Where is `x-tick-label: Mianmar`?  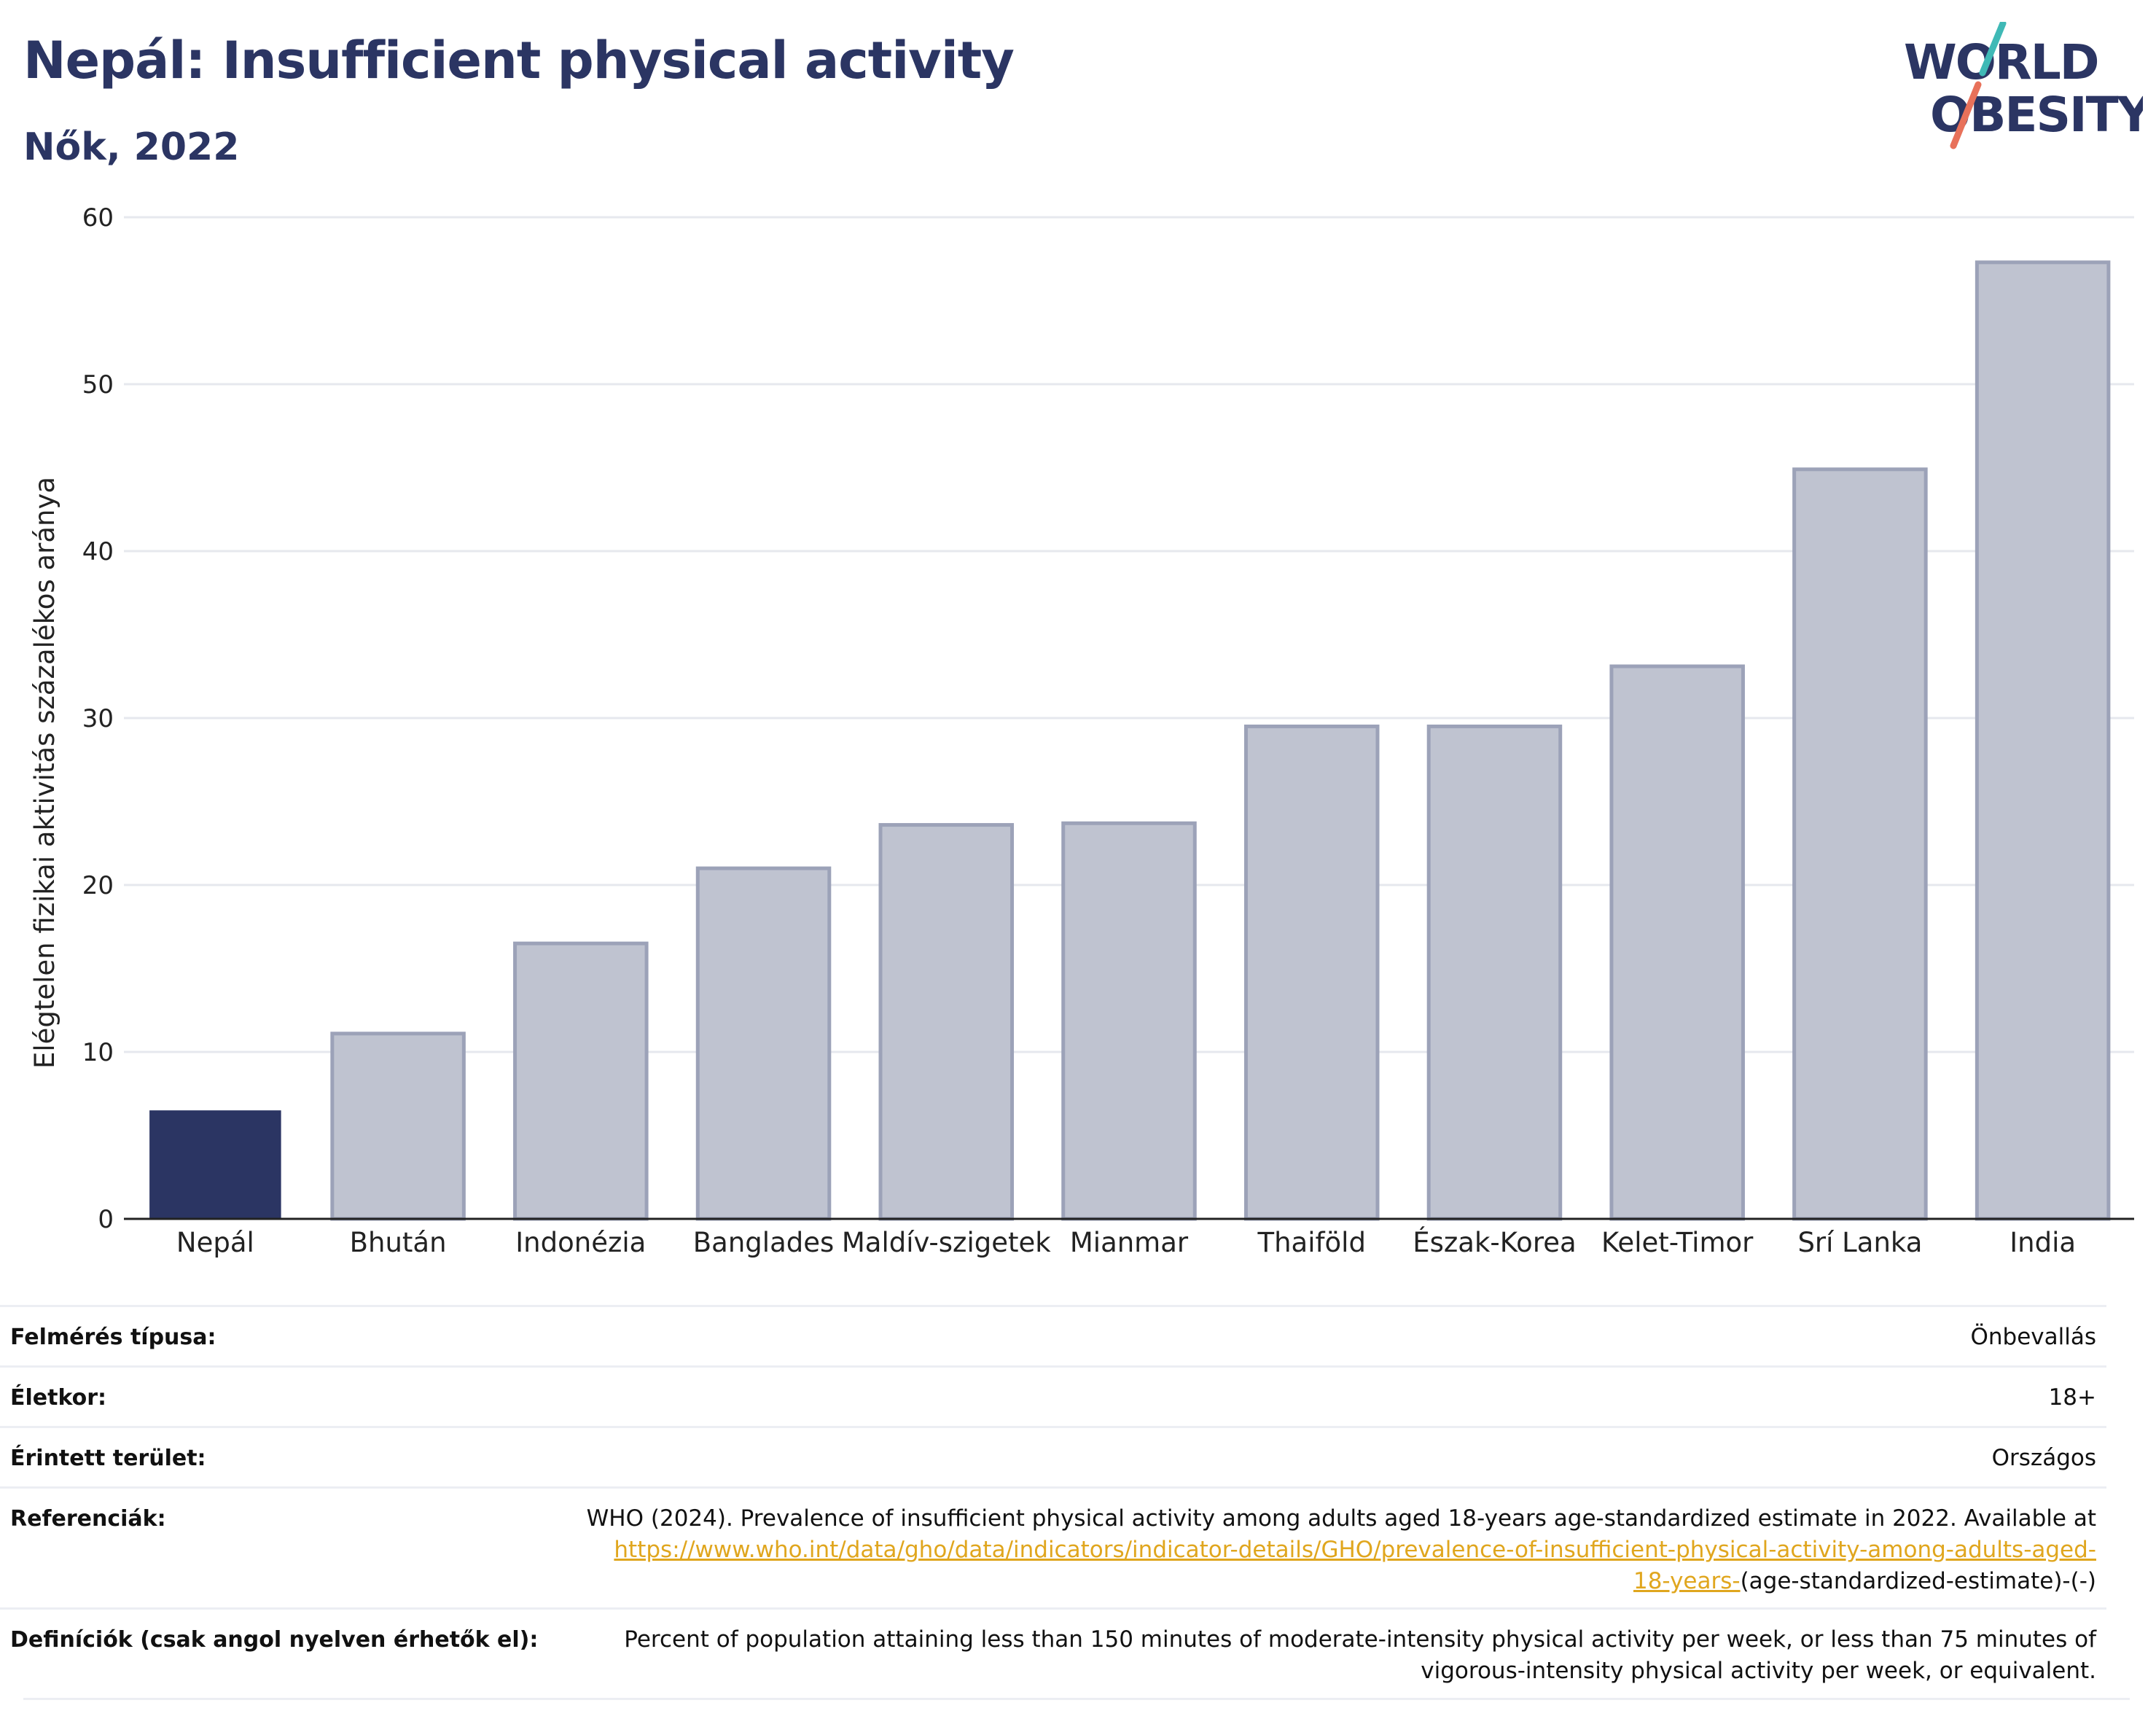
x-tick-label: Mianmar is located at coordinates (1130, 1242).